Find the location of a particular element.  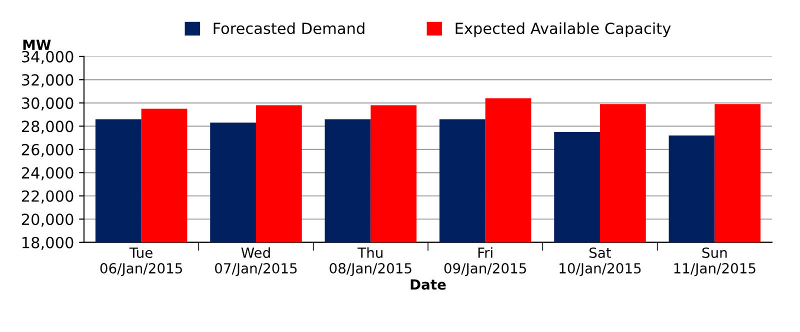

x-tick-label: Sun 11/Jan/2015 is located at coordinates (715, 261).